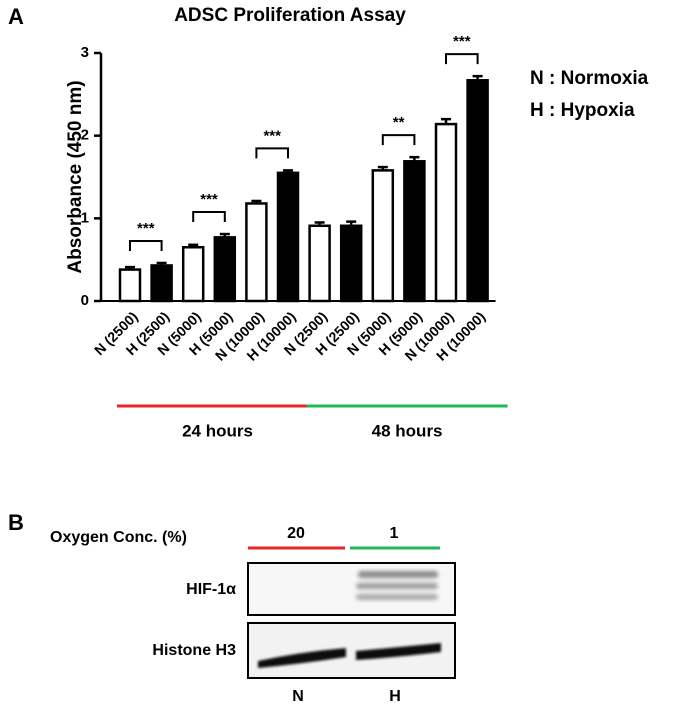 Image resolution: width=685 pixels, height=709 pixels. What do you see at coordinates (395, 696) in the screenshot?
I see `lane-label: H` at bounding box center [395, 696].